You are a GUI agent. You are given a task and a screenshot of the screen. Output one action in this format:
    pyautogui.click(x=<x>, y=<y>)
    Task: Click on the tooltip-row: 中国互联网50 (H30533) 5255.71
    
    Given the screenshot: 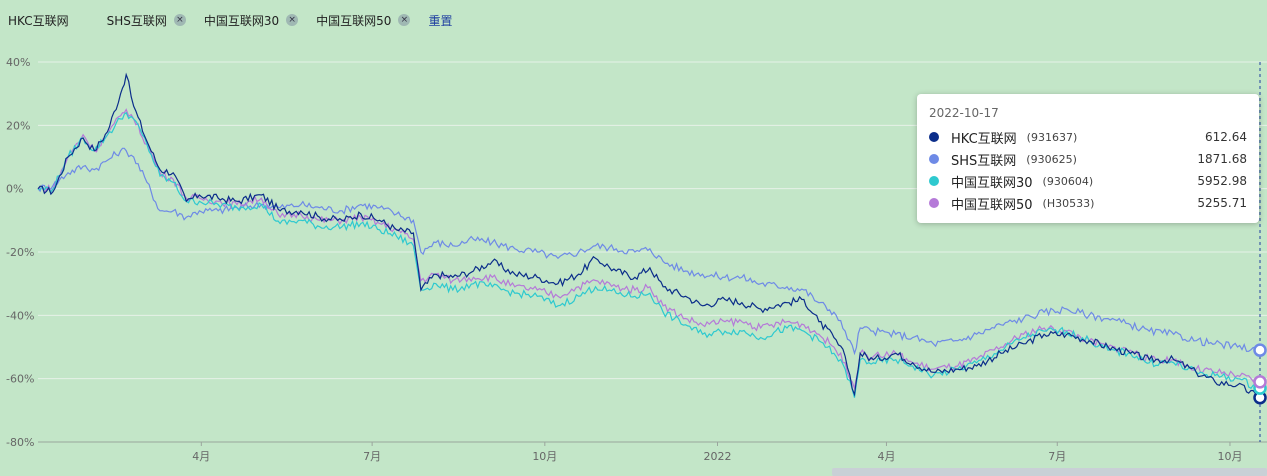 What is the action you would take?
    pyautogui.click(x=1088, y=203)
    